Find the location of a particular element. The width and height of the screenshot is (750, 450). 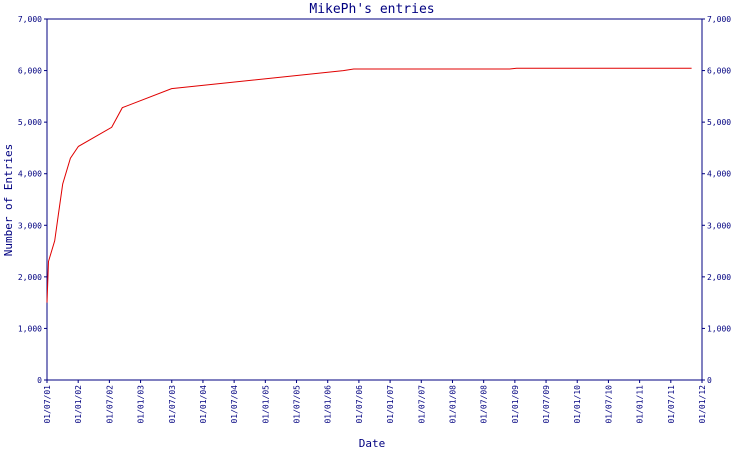

x-tick-label: 01/01/05 is located at coordinates (265, 404).